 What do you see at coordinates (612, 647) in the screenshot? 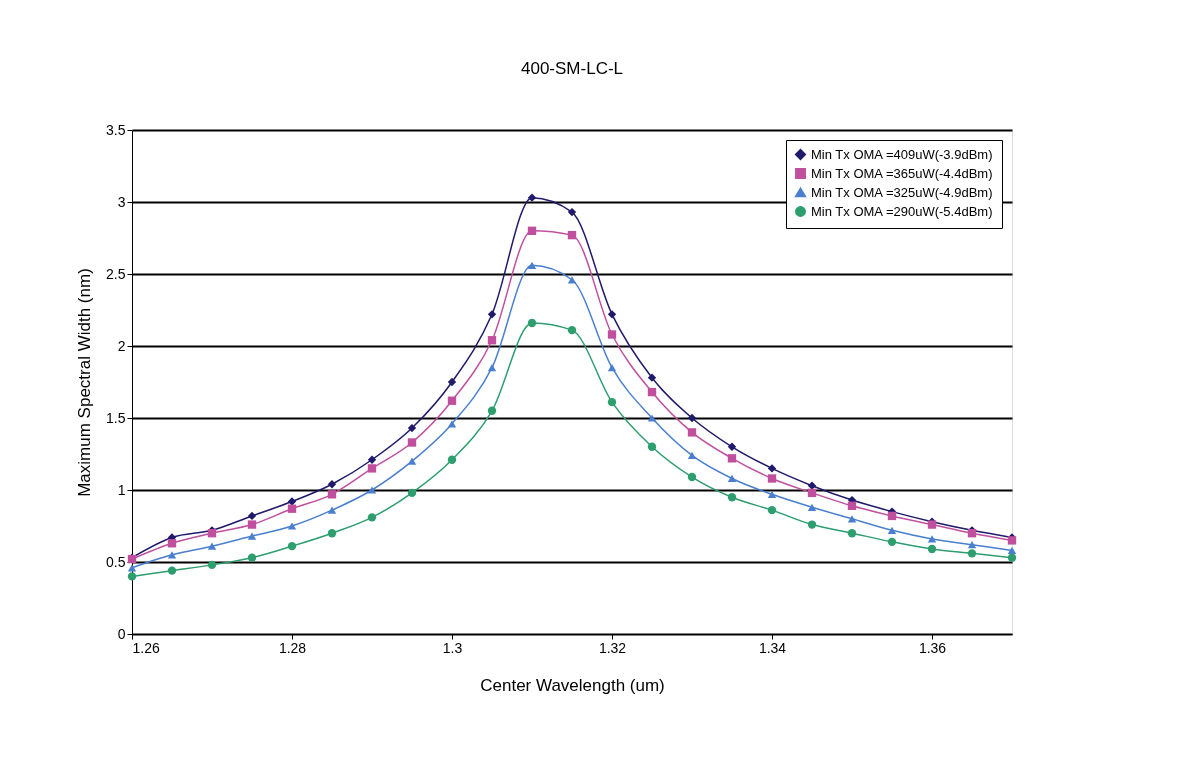
I see `x-tick-label: 1.32` at bounding box center [612, 647].